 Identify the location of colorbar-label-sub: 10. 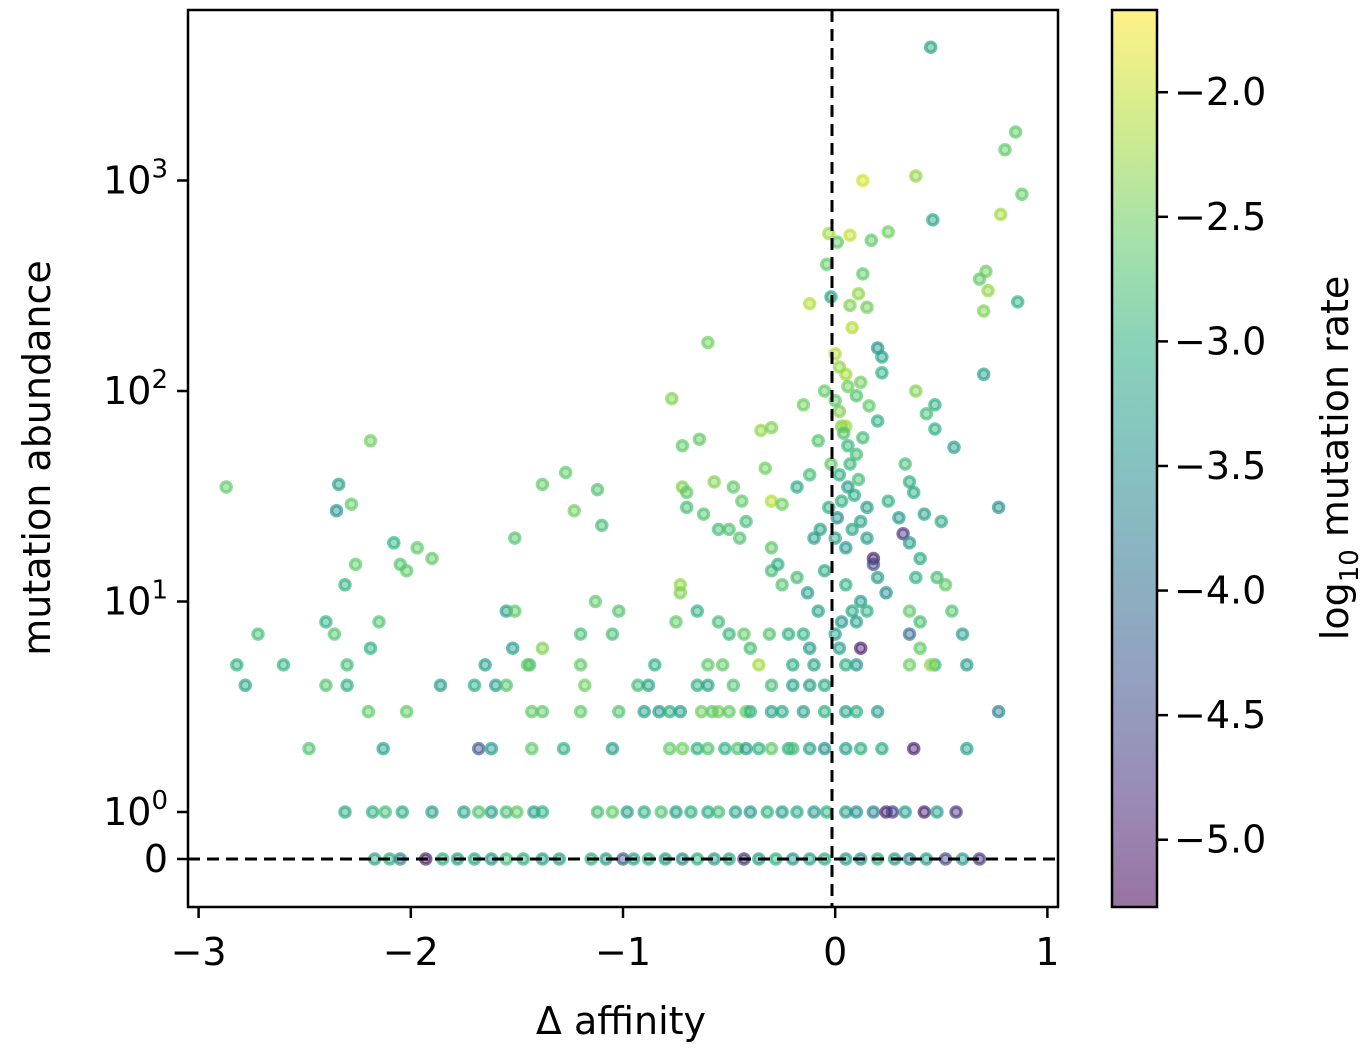
(1350, 565).